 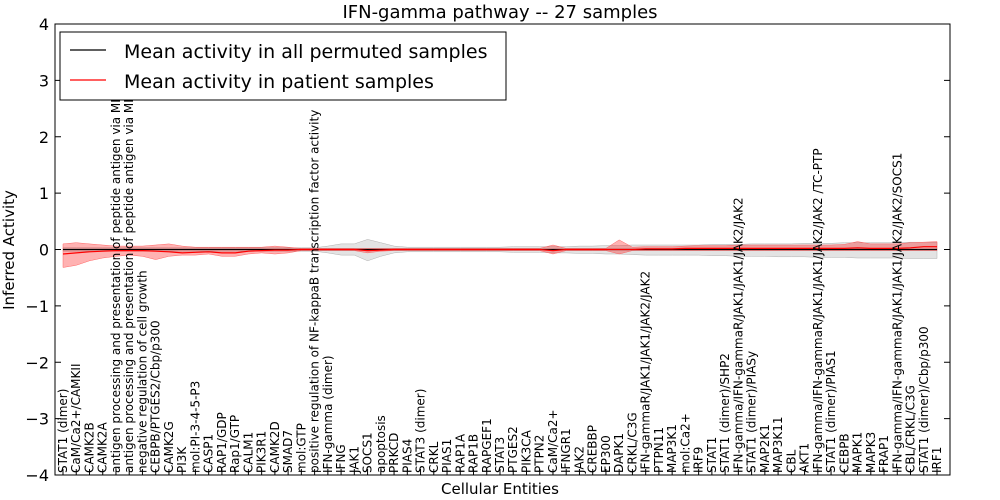 I want to click on x-tick-label: PRKCD, so click(x=394, y=453).